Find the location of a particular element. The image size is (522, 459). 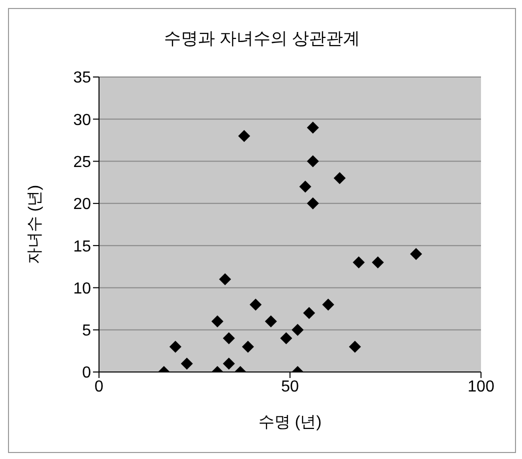

y-axis-title: 자녀수 (년) is located at coordinates (35, 224).